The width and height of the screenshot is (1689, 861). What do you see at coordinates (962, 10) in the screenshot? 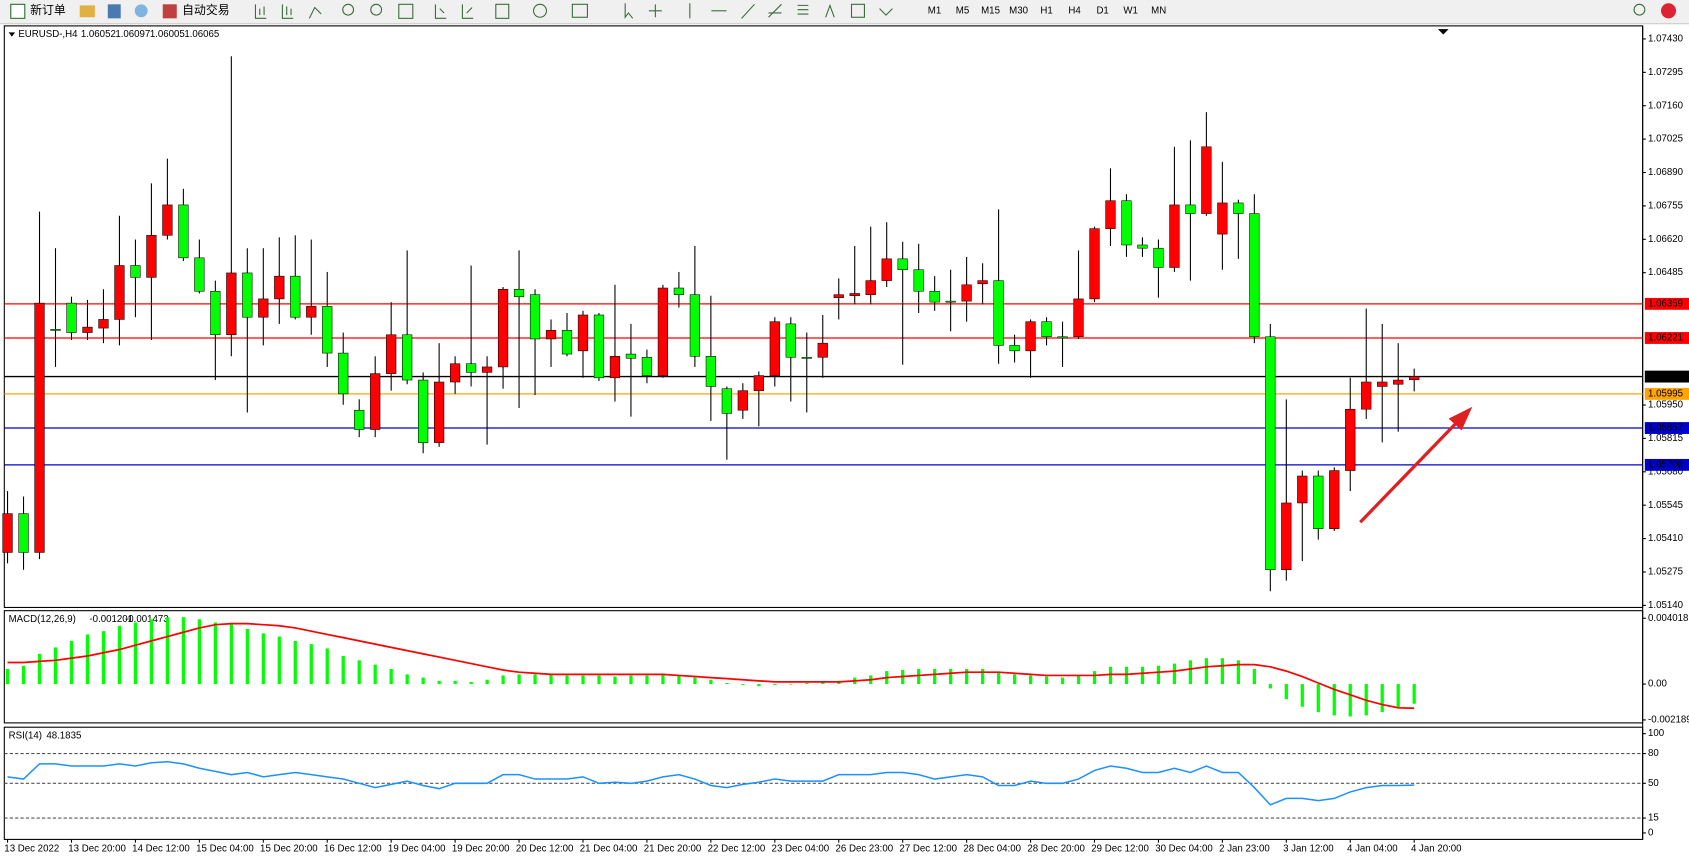
I see `timeframe-button: M5` at bounding box center [962, 10].